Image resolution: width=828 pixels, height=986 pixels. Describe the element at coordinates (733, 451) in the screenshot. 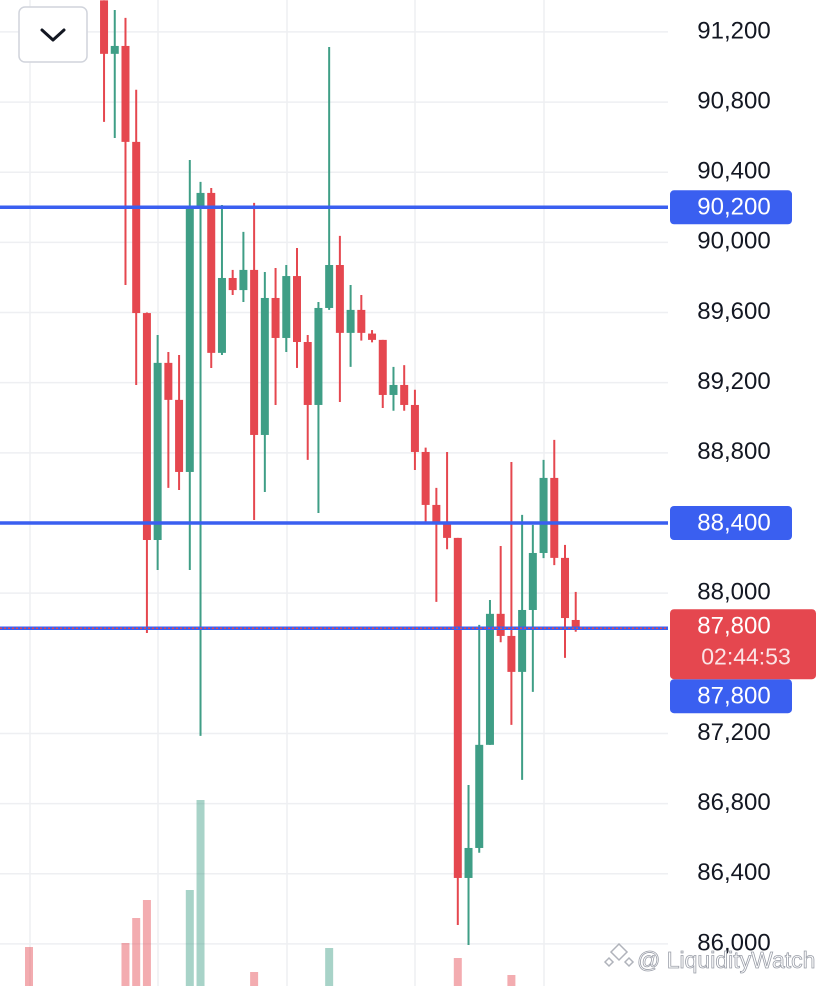

I see `y-tick-label: 88,800` at that location.